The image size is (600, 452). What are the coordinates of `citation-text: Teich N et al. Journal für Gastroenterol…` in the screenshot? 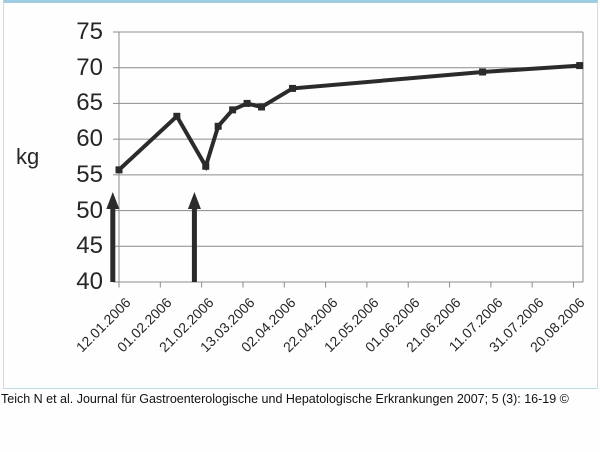 It's located at (285, 399).